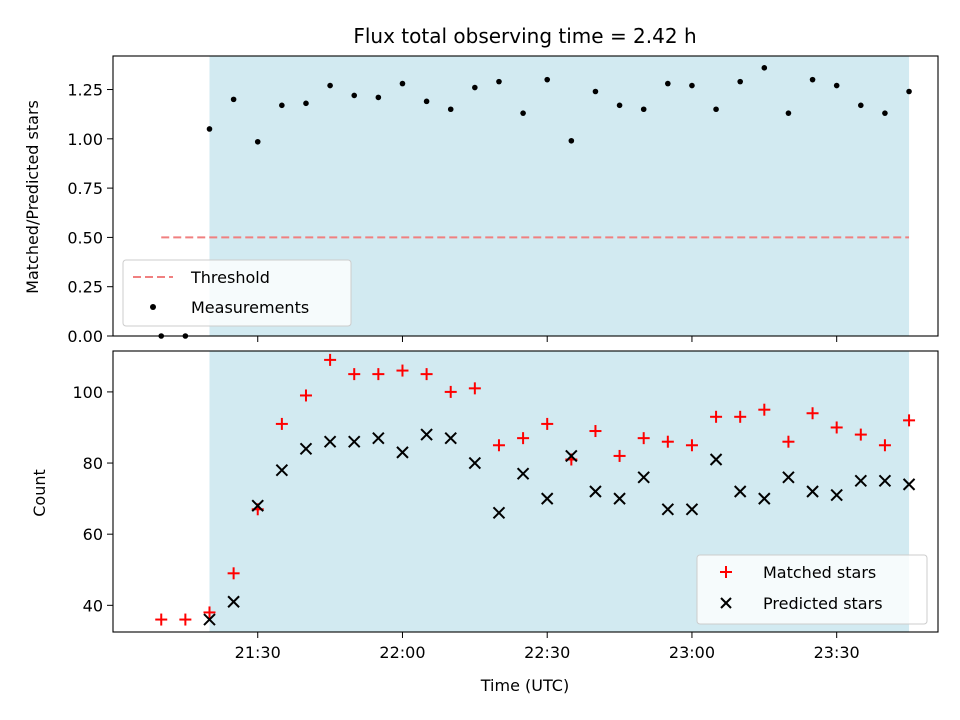 The width and height of the screenshot is (960, 720). Describe the element at coordinates (237, 293) in the screenshot. I see `top-legend-box` at that location.